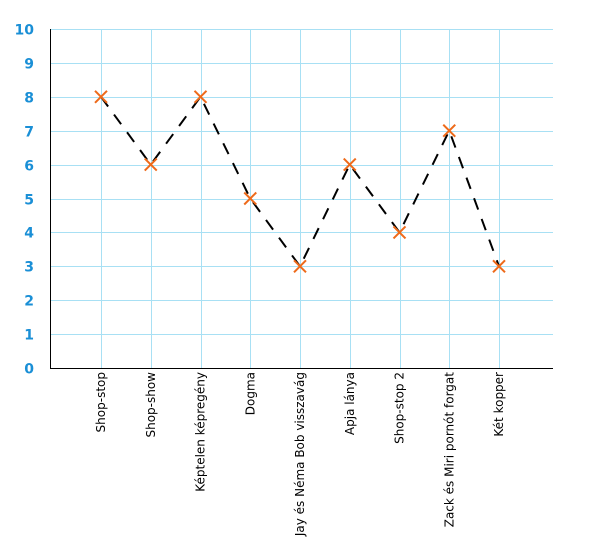 The height and width of the screenshot is (540, 600). I want to click on x-tick-label: Két kopper, so click(499, 404).